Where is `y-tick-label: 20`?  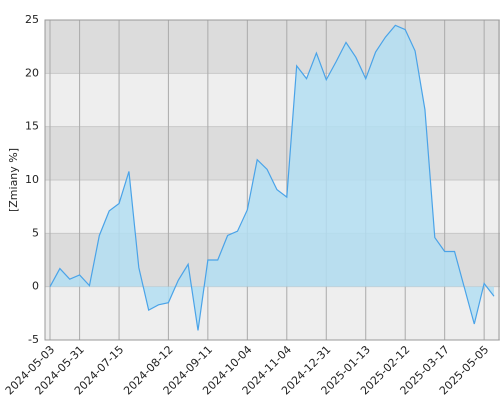 y-tick-label: 20 is located at coordinates (32, 72).